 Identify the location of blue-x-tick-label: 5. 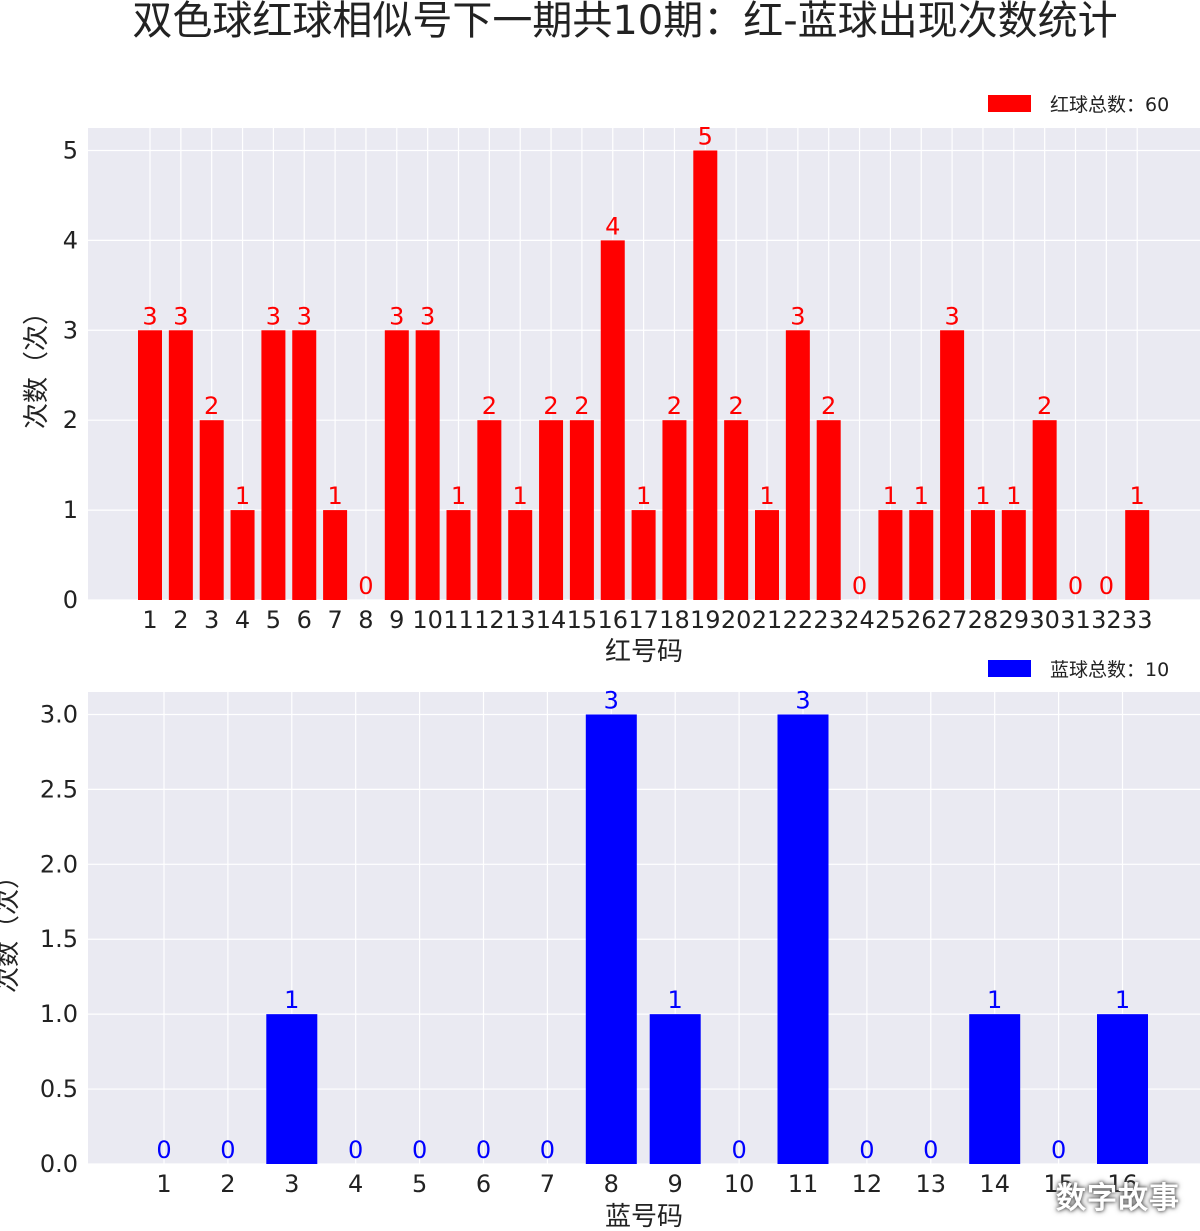
(419, 1184).